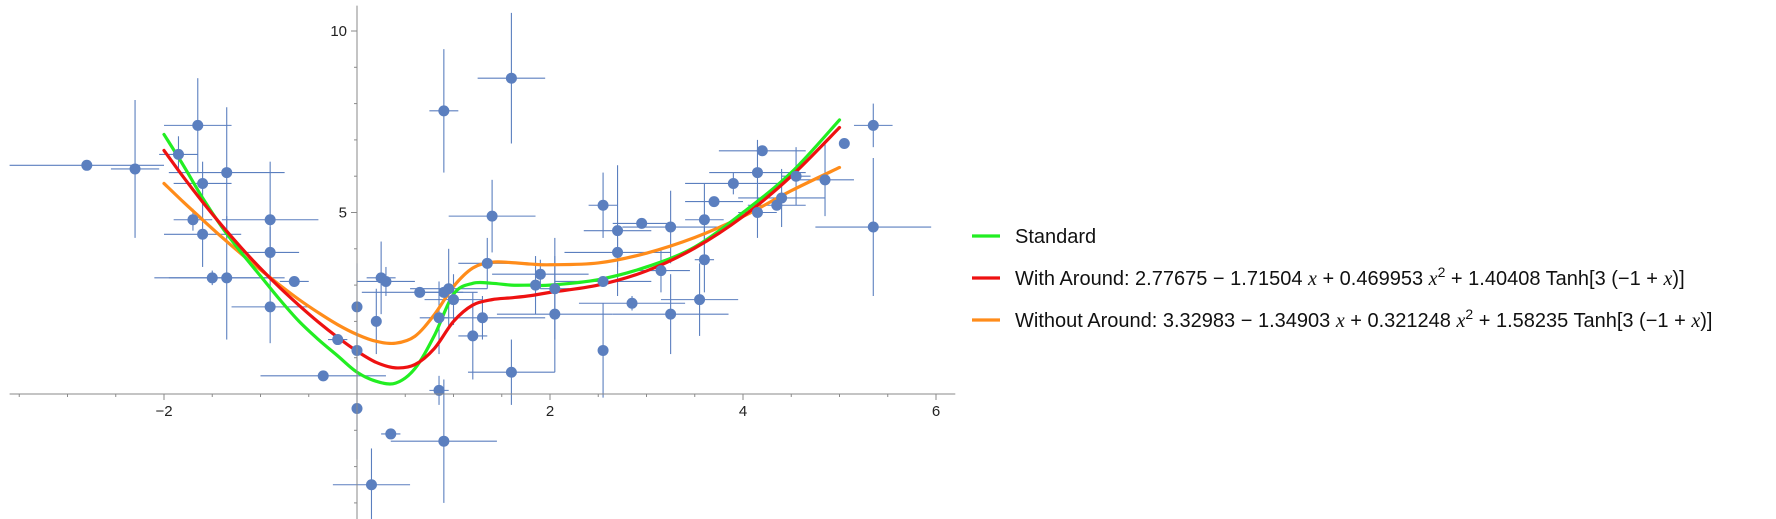  Describe the element at coordinates (163, 411) in the screenshot. I see `x-tick-label: −2` at that location.